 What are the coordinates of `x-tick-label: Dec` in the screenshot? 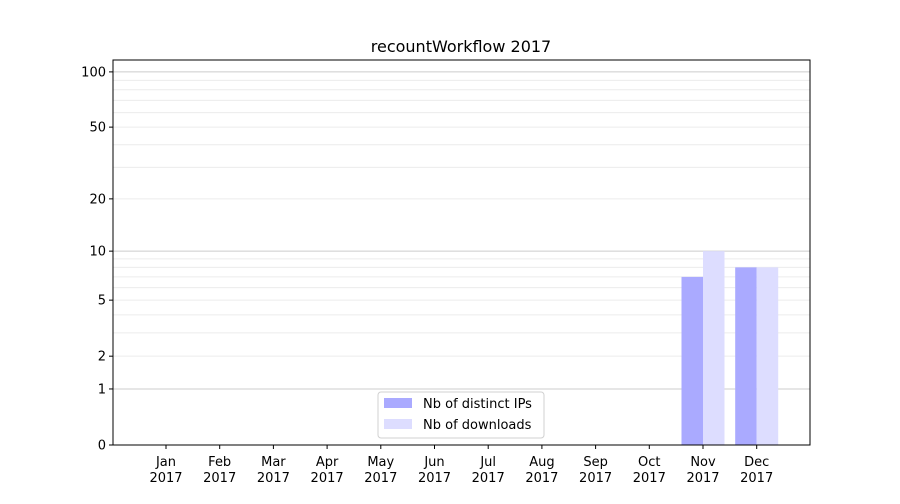 It's located at (756, 462).